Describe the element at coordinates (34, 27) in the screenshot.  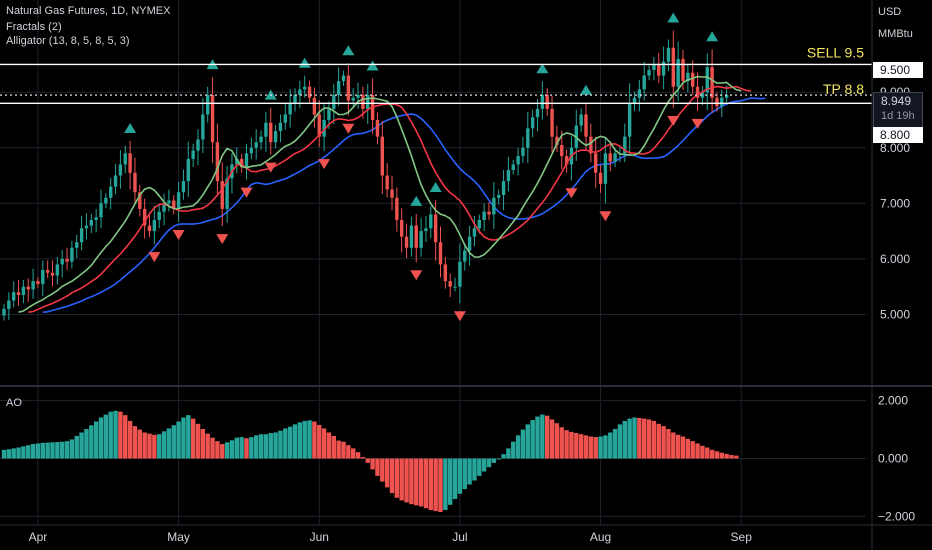
I see `fractals-legend: Fractals (2)` at that location.